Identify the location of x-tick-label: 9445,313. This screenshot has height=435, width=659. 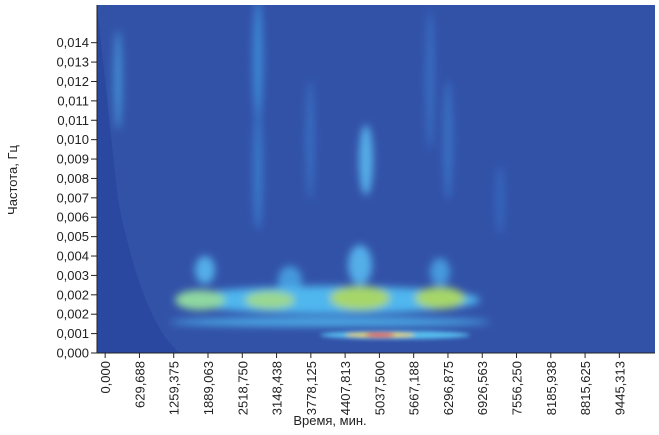
(619, 388).